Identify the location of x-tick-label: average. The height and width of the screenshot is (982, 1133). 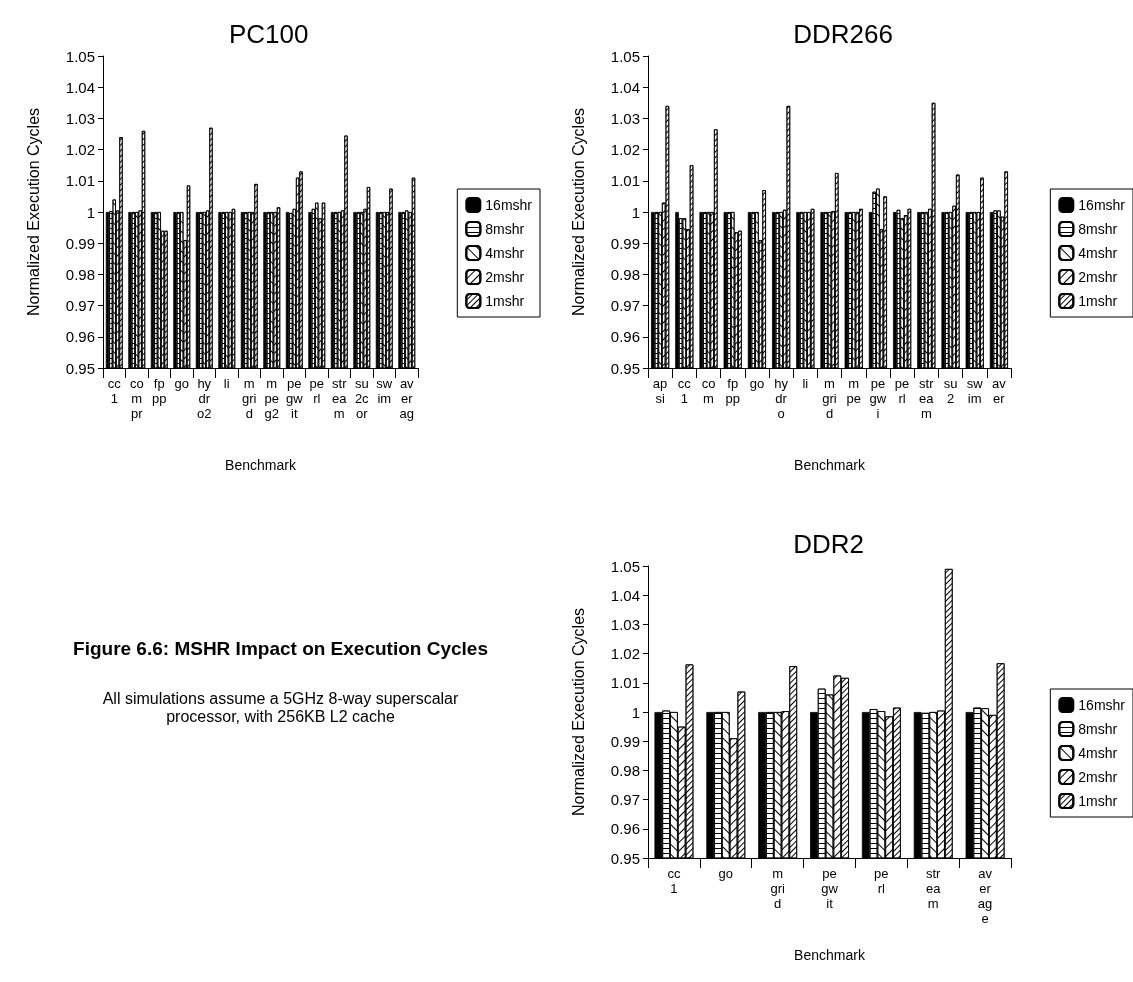
(985, 896).